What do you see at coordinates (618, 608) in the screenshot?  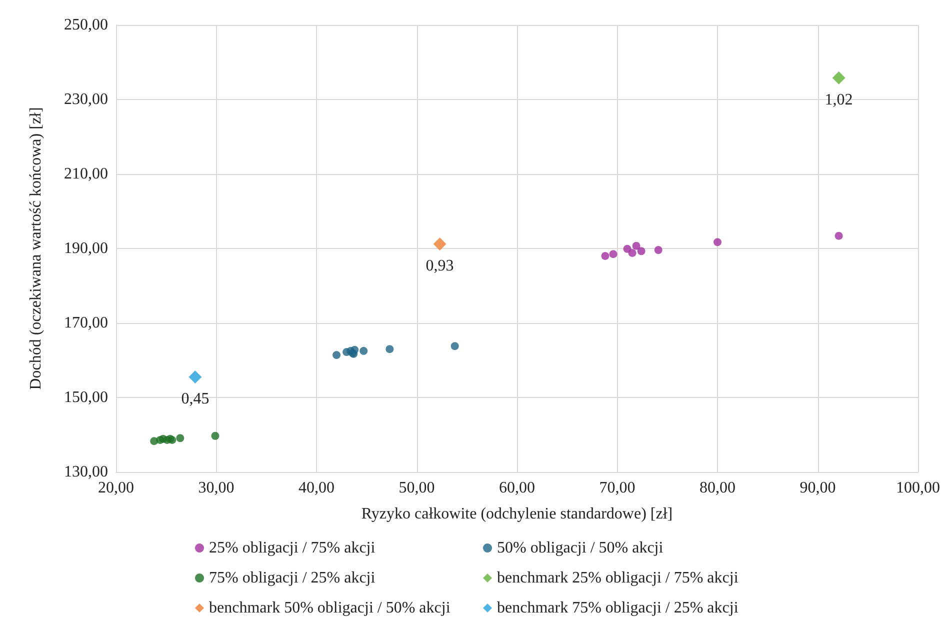 I see `legend-label: benchmark 75% obligacji / 25% akcji` at bounding box center [618, 608].